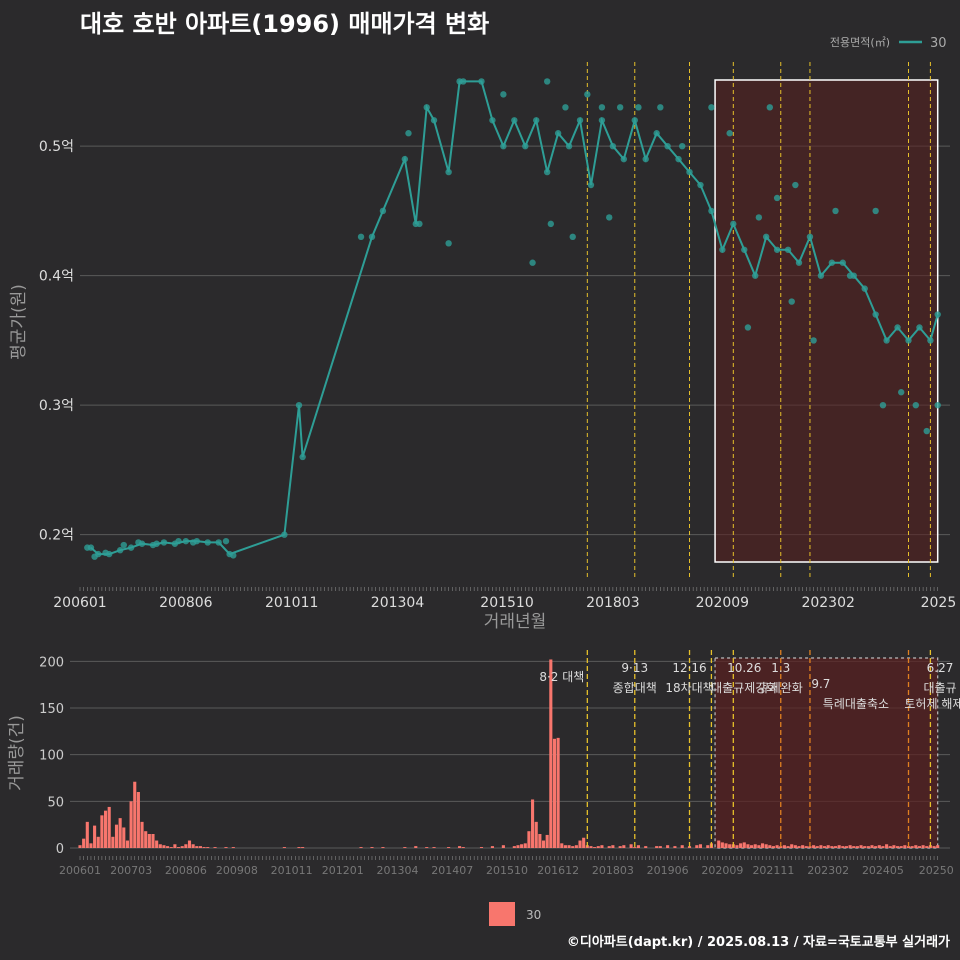 The width and height of the screenshot is (960, 960). What do you see at coordinates (237, 870) in the screenshot?
I see `volume-x-tick-label: 200908` at bounding box center [237, 870].